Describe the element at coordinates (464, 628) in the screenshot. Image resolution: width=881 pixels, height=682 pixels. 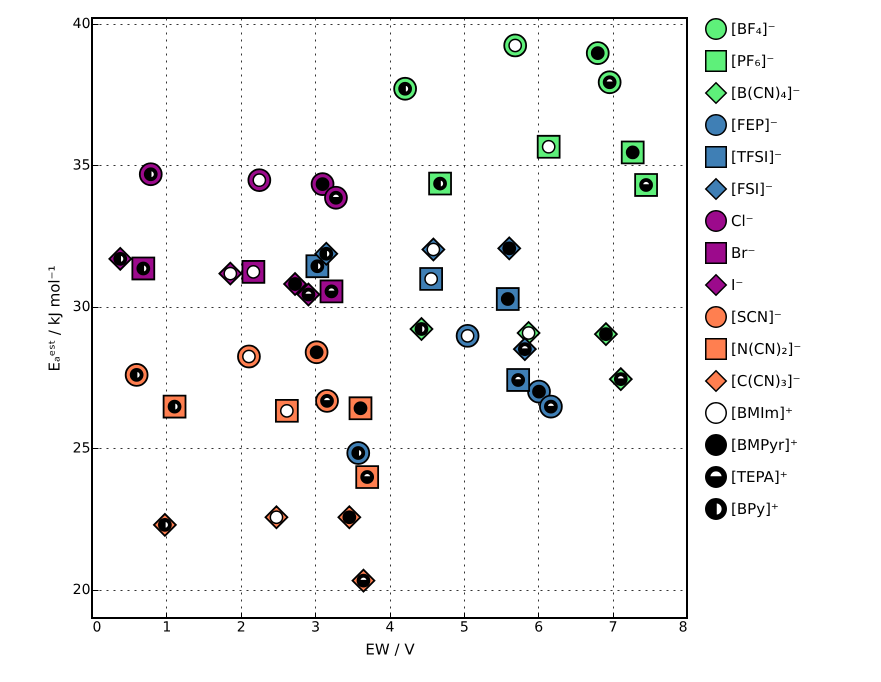
I see `x-tick-label: 5` at that location.